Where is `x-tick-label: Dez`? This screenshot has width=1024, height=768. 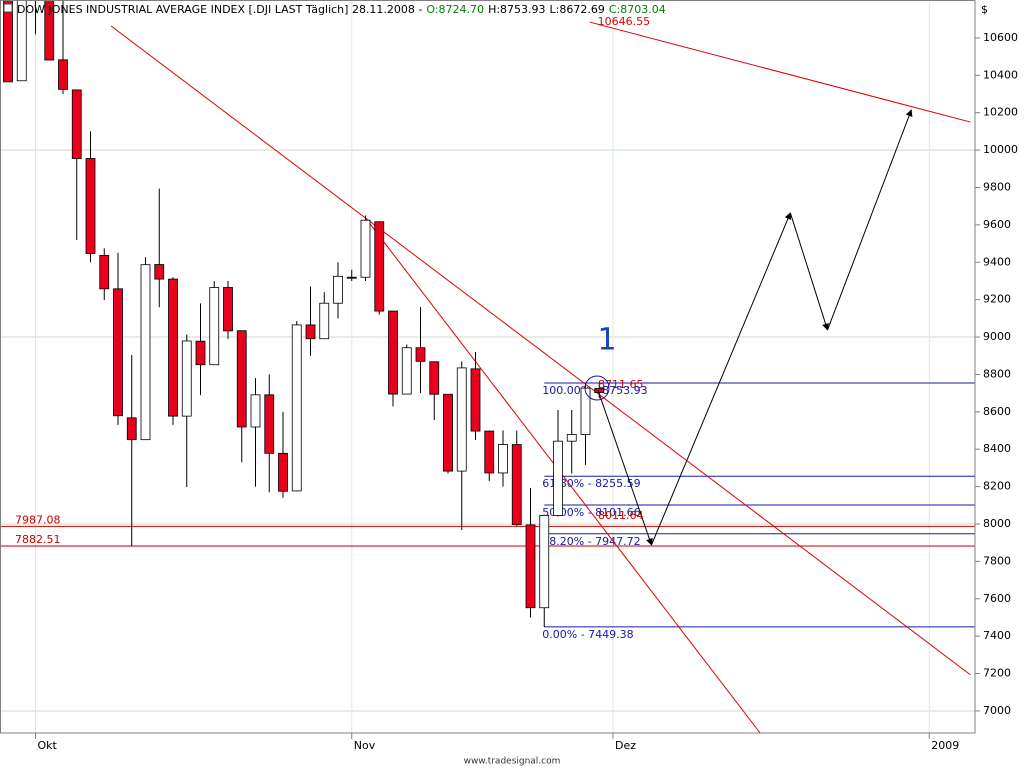
x-tick-label: Dez is located at coordinates (625, 745).